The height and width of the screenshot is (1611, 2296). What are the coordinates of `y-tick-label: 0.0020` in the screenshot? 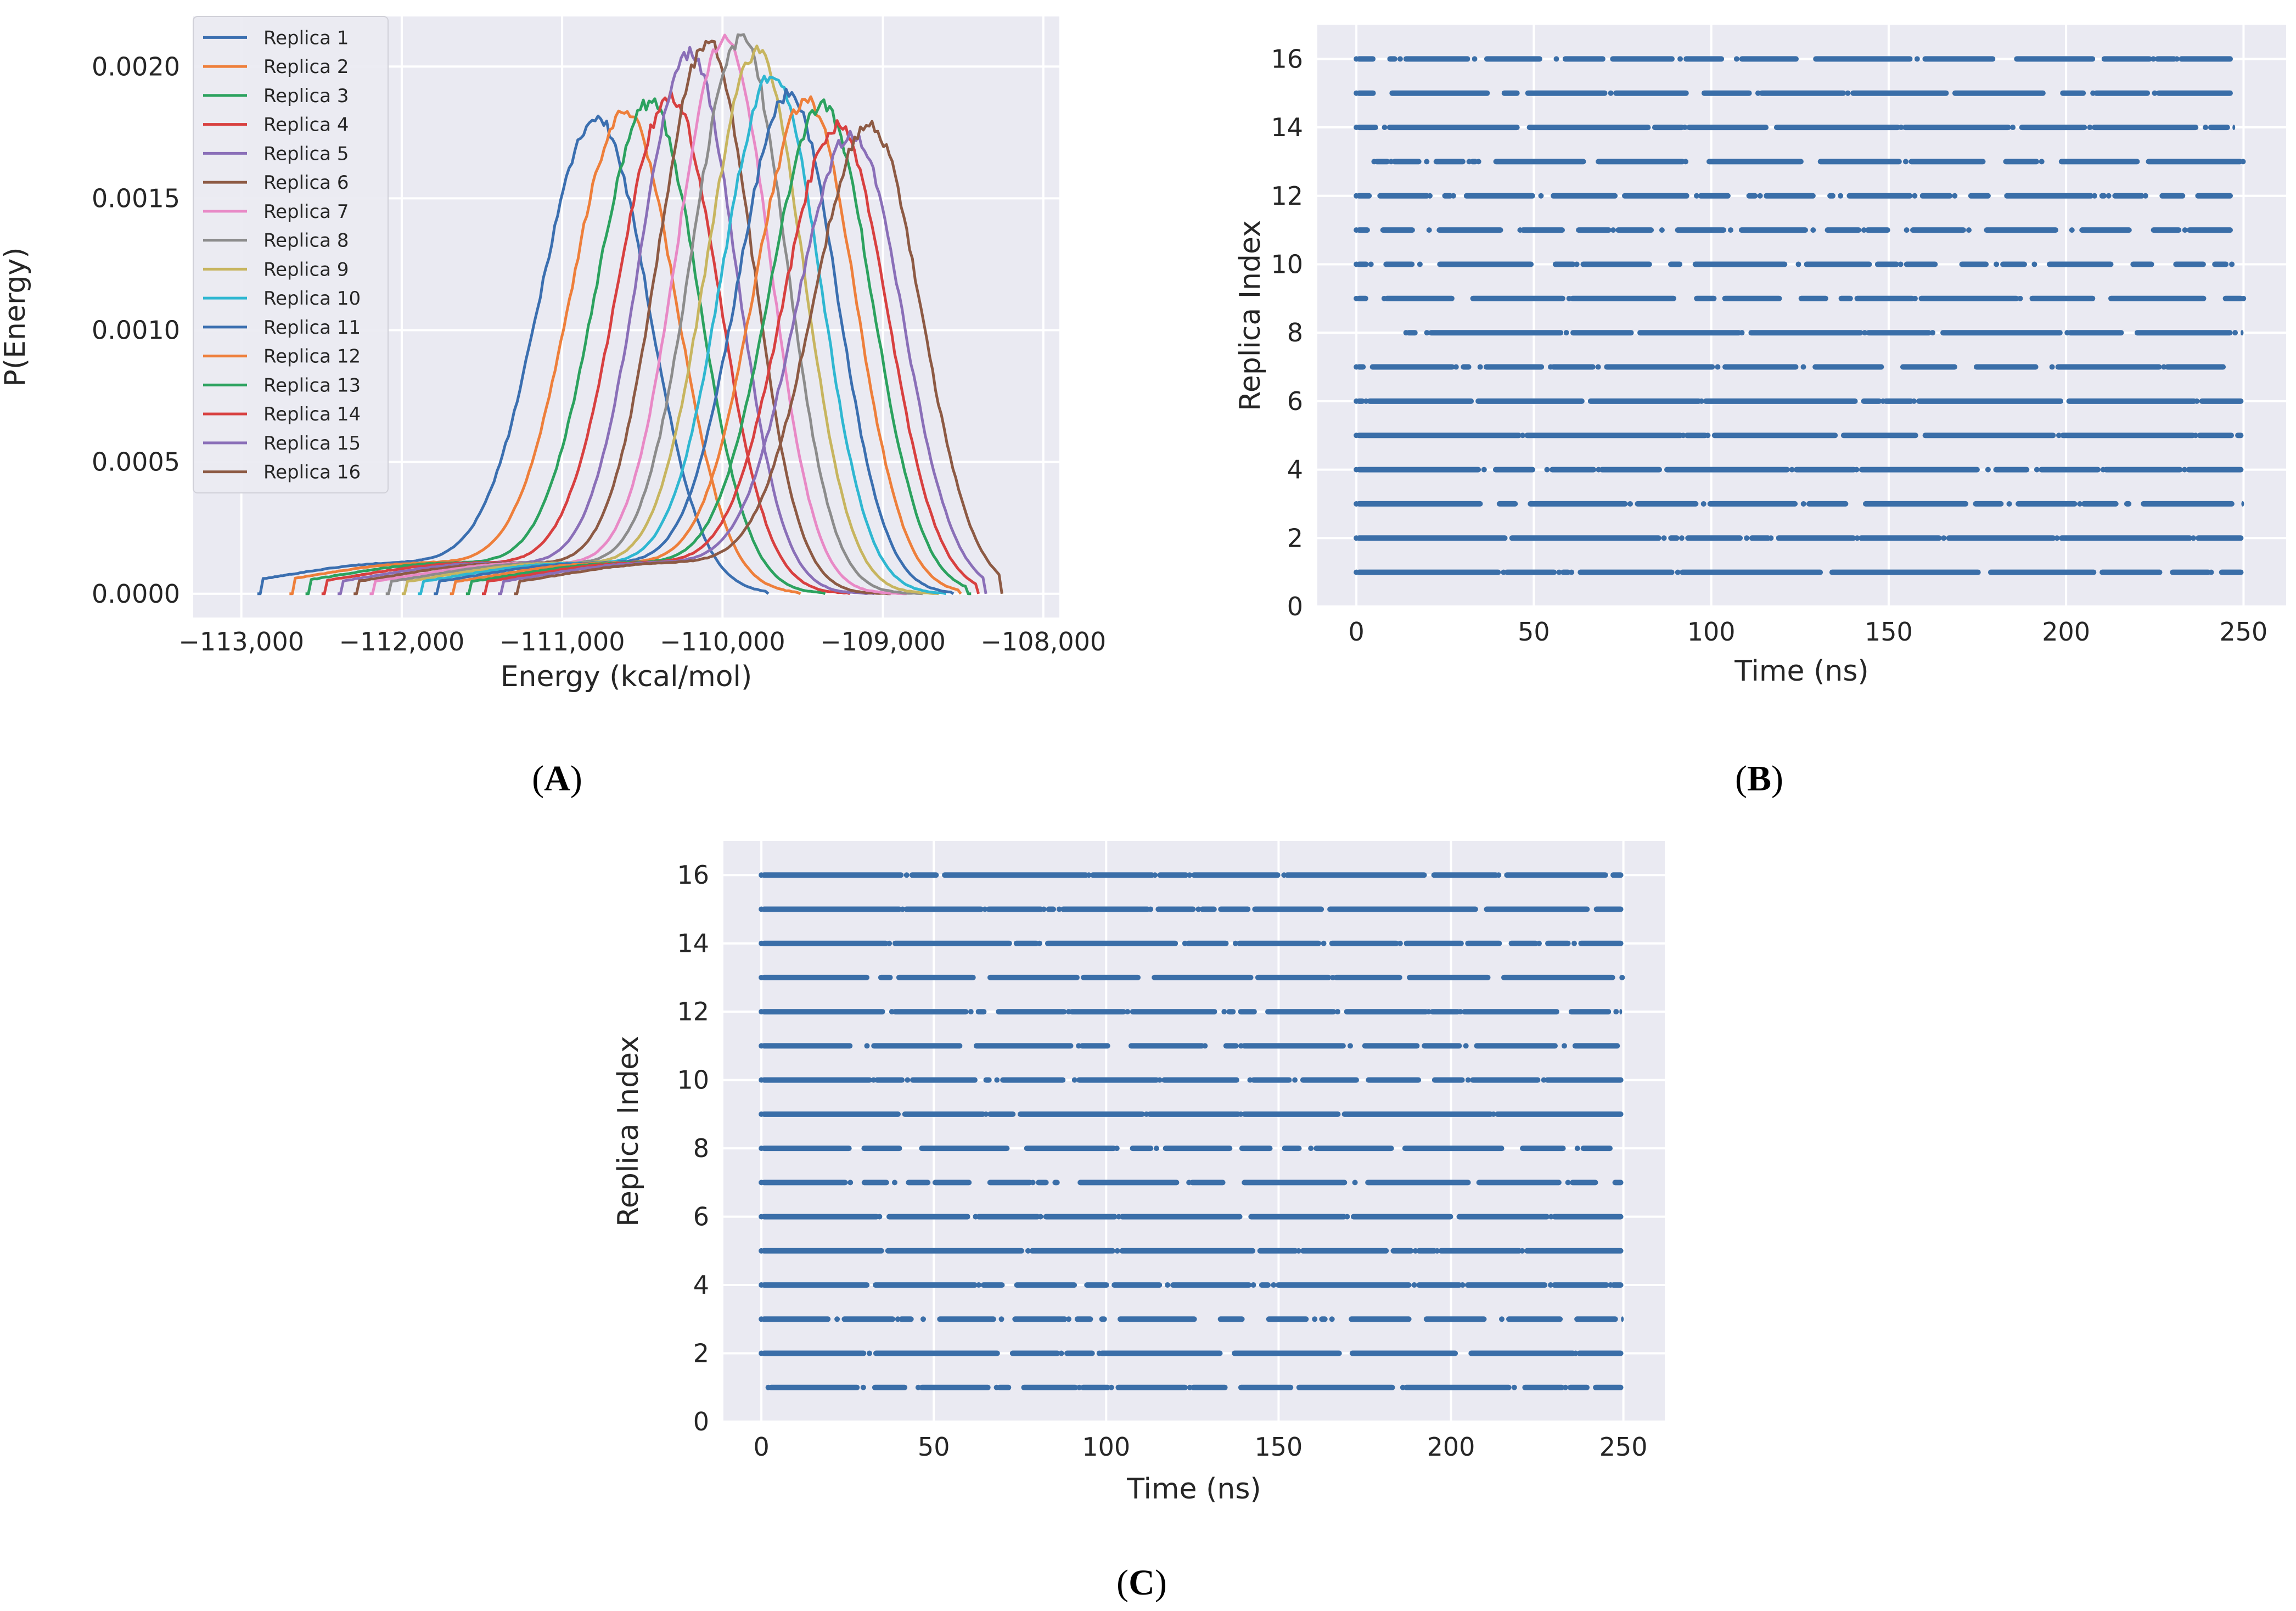 It's located at (136, 66).